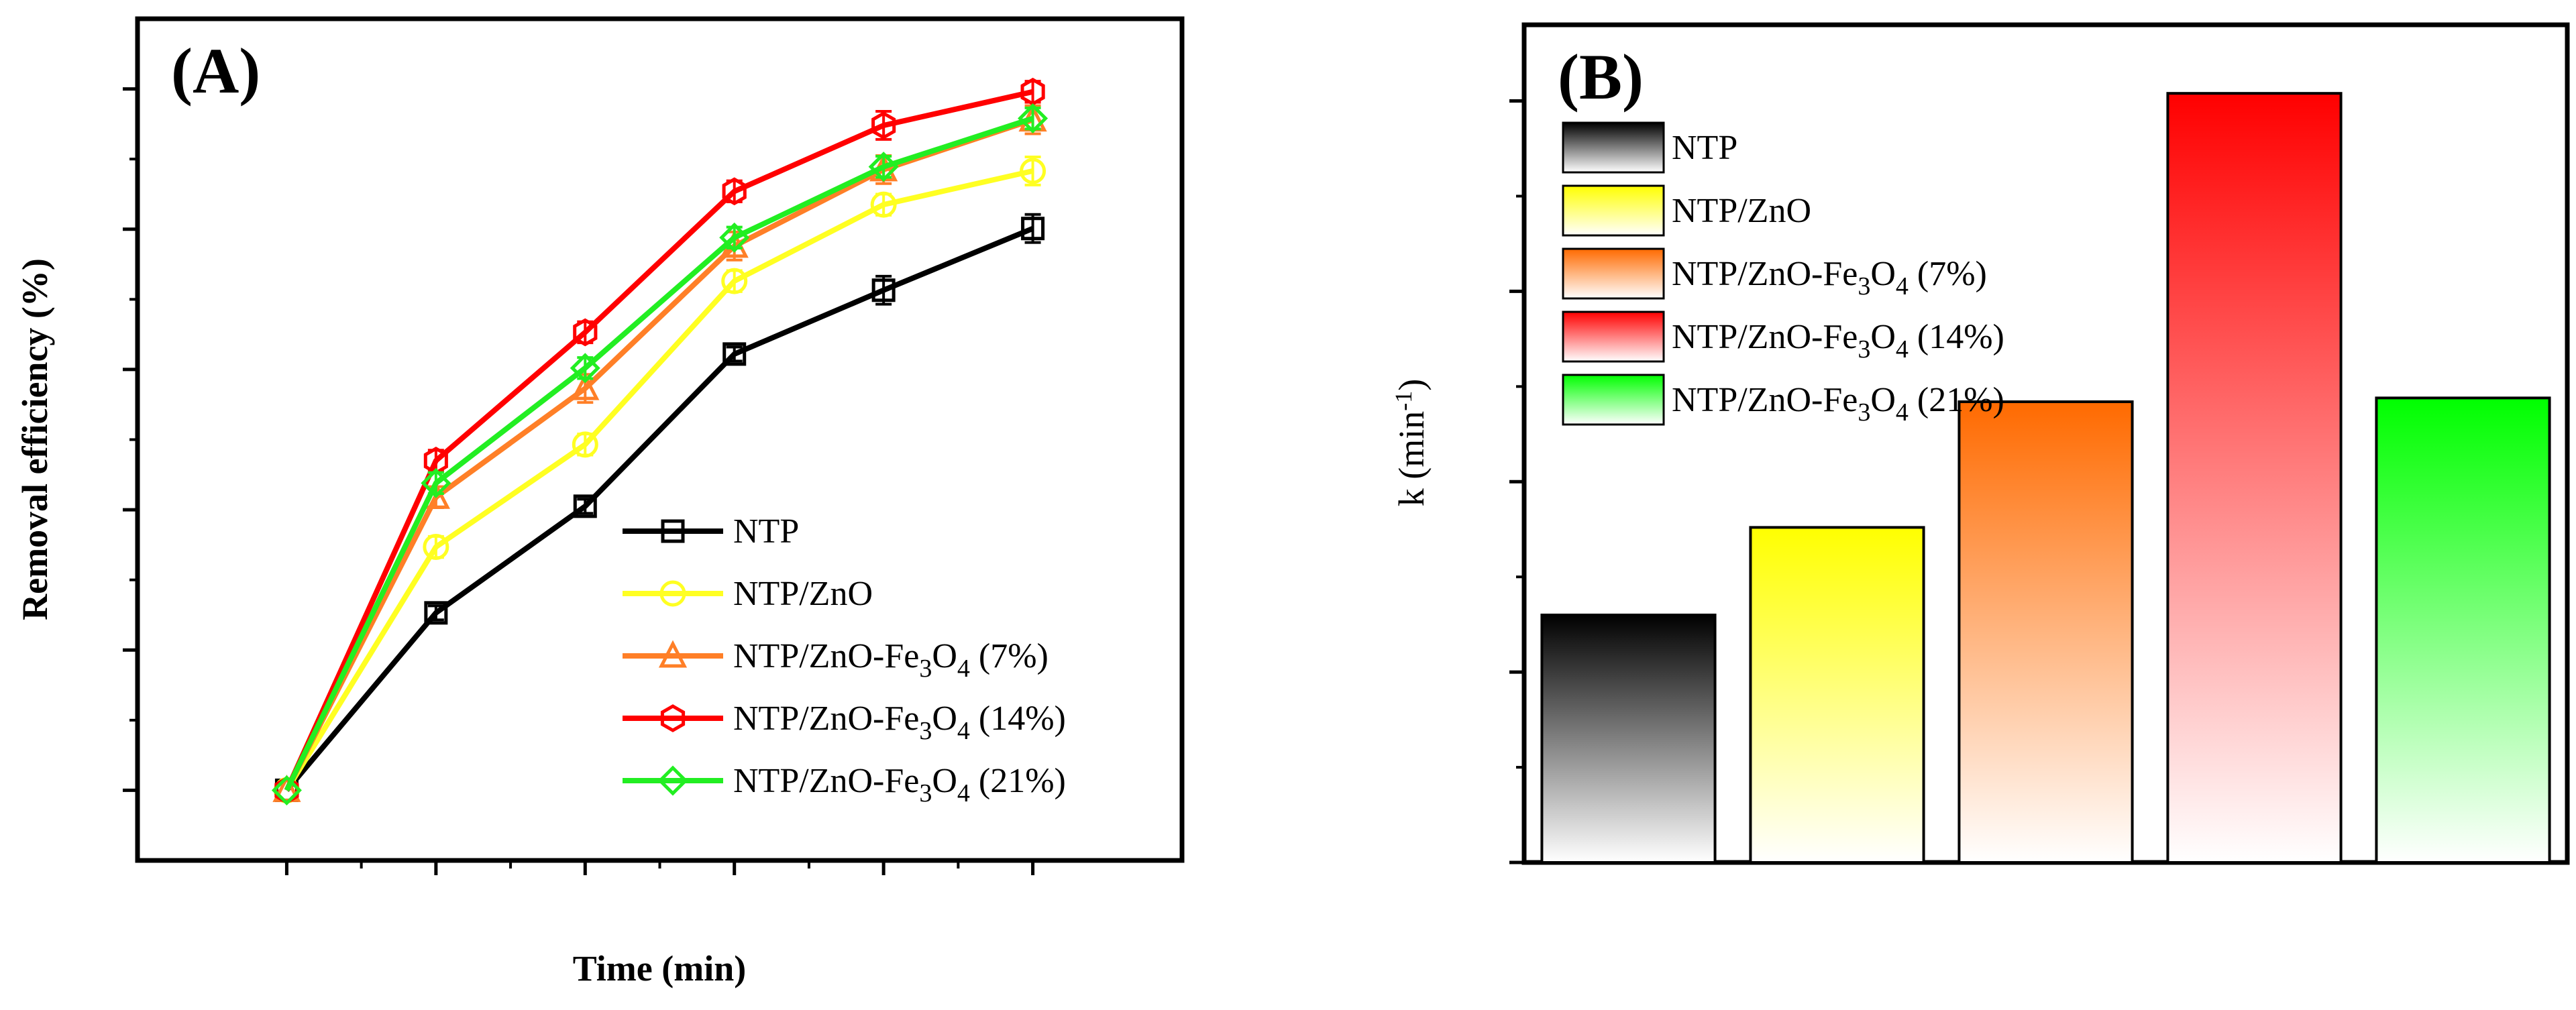 The width and height of the screenshot is (2576, 1010). I want to click on panel-a-y-axis-title: Removal efficiency (%), so click(35, 439).